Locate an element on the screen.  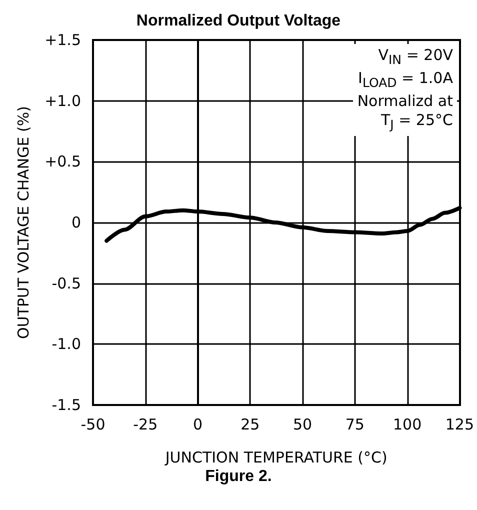
x-tick-label: -50 is located at coordinates (93, 425).